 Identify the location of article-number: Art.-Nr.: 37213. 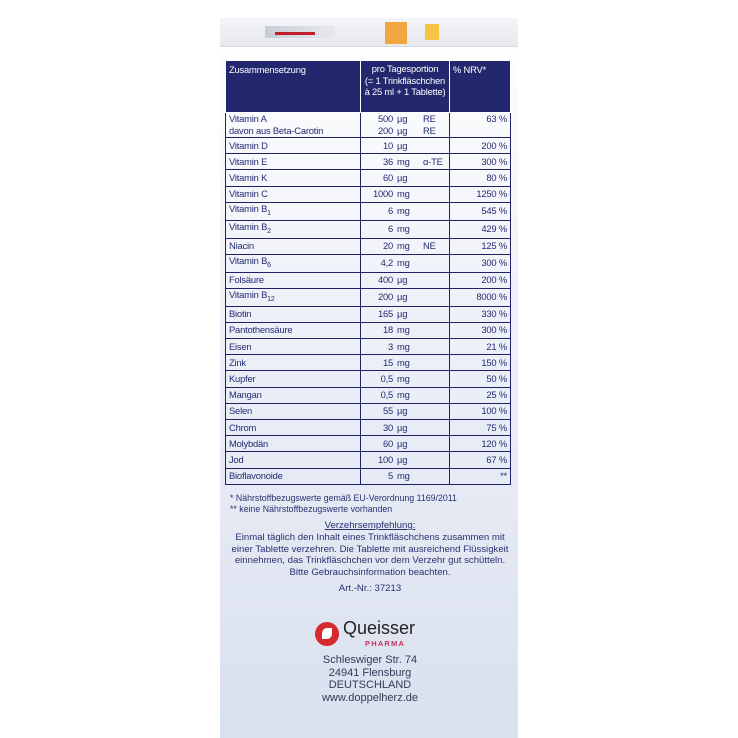
(370, 588).